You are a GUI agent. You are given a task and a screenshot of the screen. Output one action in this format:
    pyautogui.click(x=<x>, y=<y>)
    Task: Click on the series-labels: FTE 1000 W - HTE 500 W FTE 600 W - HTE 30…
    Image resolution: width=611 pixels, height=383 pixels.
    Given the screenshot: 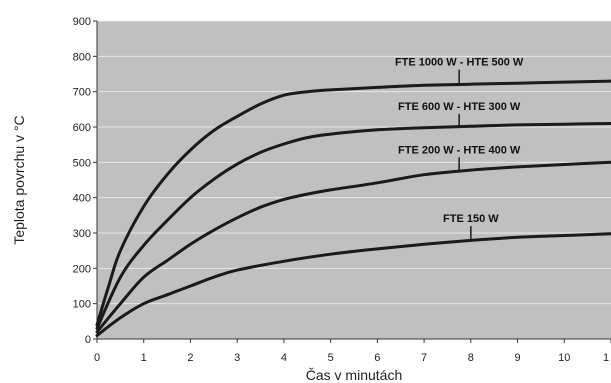 What is the action you would take?
    pyautogui.click(x=459, y=149)
    